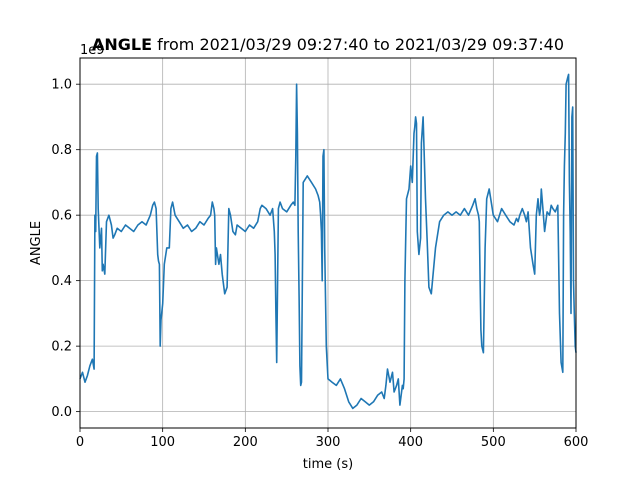  What do you see at coordinates (493, 442) in the screenshot?
I see `x-tick-label: 500` at bounding box center [493, 442].